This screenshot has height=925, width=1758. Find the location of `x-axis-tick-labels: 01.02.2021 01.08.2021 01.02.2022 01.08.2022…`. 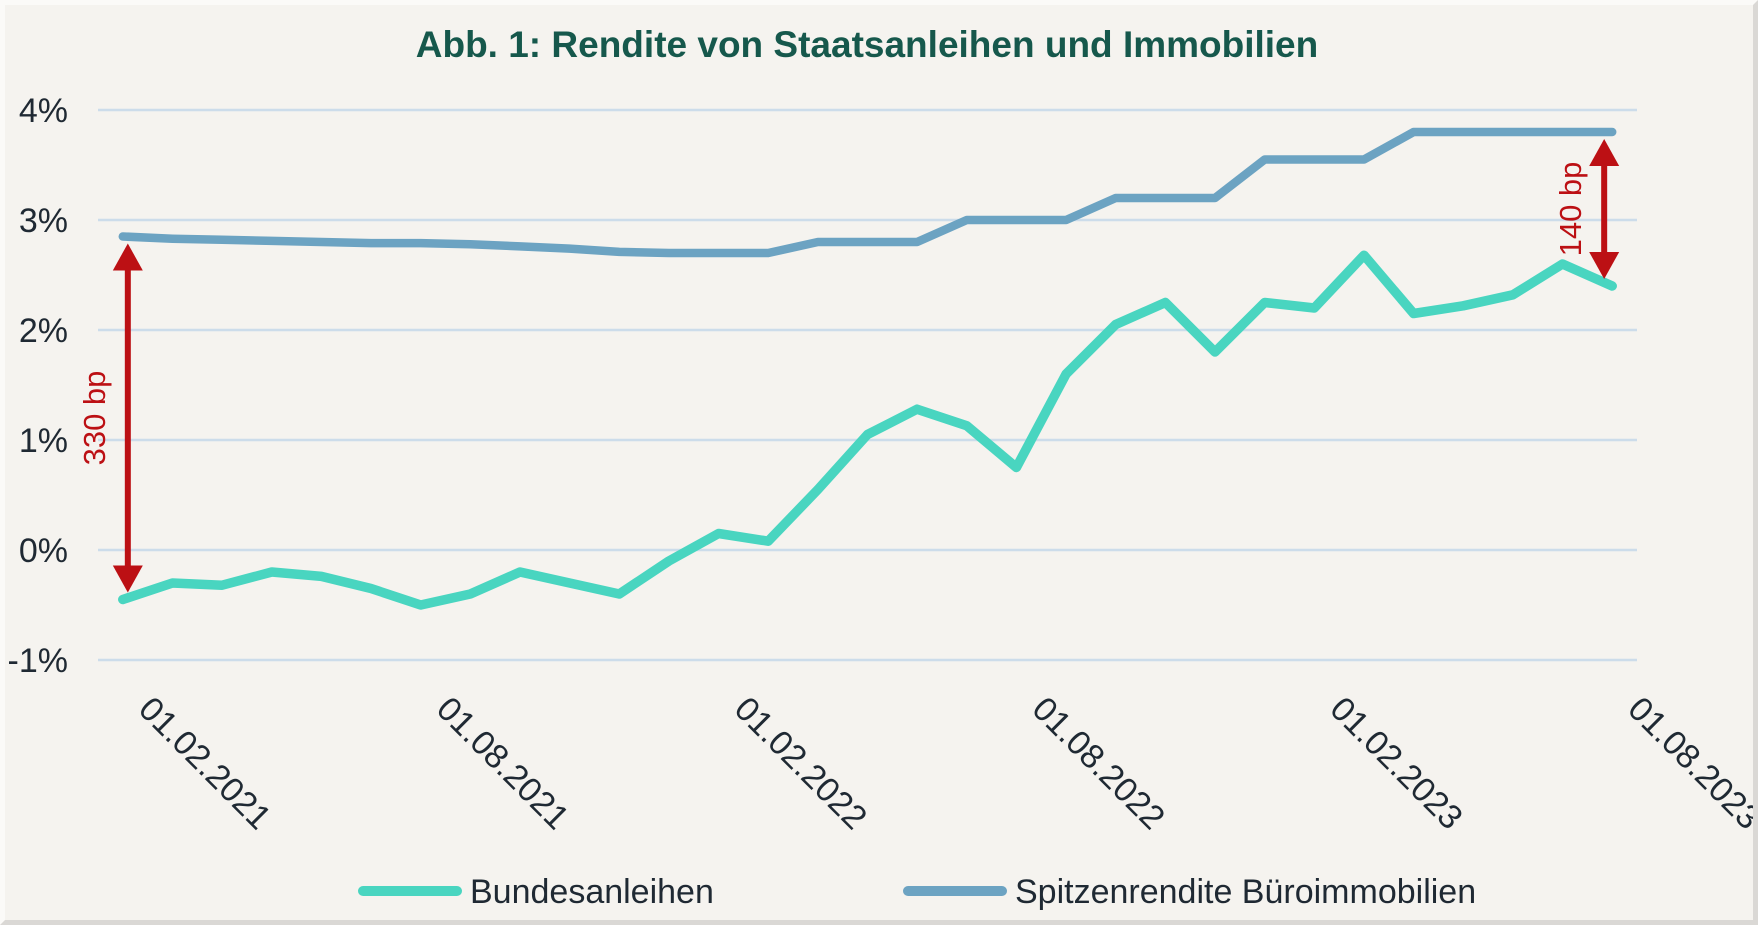

x-axis-tick-labels: 01.02.2021 01.08.2021 01.02.2022 01.08.2022… is located at coordinates (942, 763).